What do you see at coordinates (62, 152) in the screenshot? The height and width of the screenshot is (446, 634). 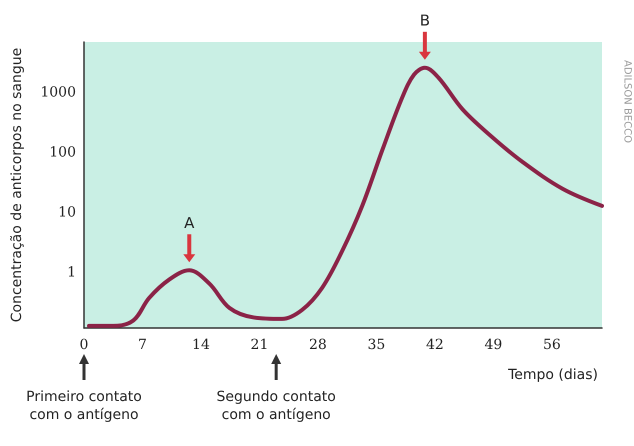 I see `y-tick-label: 100` at bounding box center [62, 152].